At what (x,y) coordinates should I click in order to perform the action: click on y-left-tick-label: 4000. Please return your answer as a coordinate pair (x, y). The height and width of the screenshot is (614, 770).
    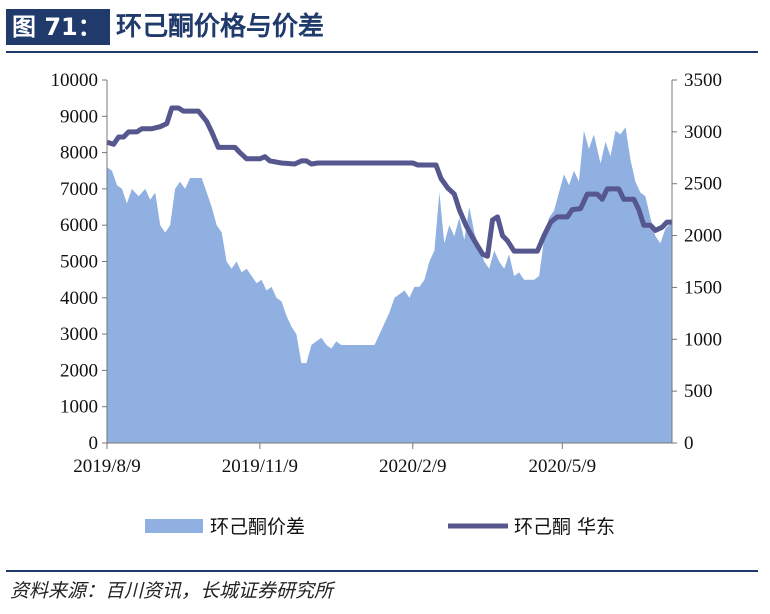
    Looking at the image, I should click on (79, 298).